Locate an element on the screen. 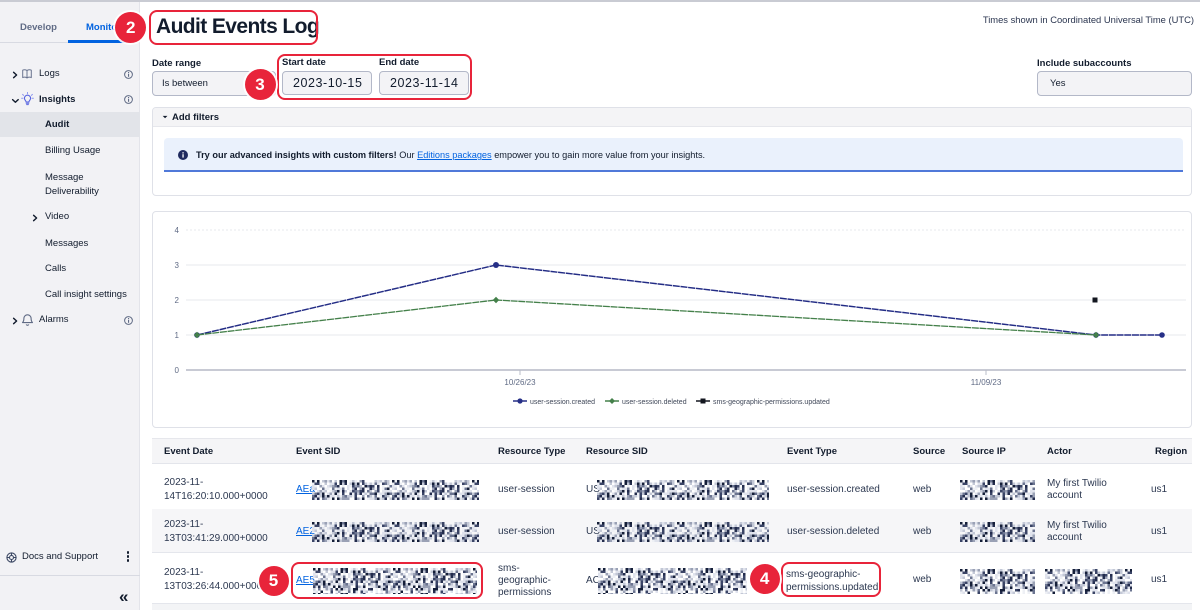  svg-text: 3 is located at coordinates (177, 265).